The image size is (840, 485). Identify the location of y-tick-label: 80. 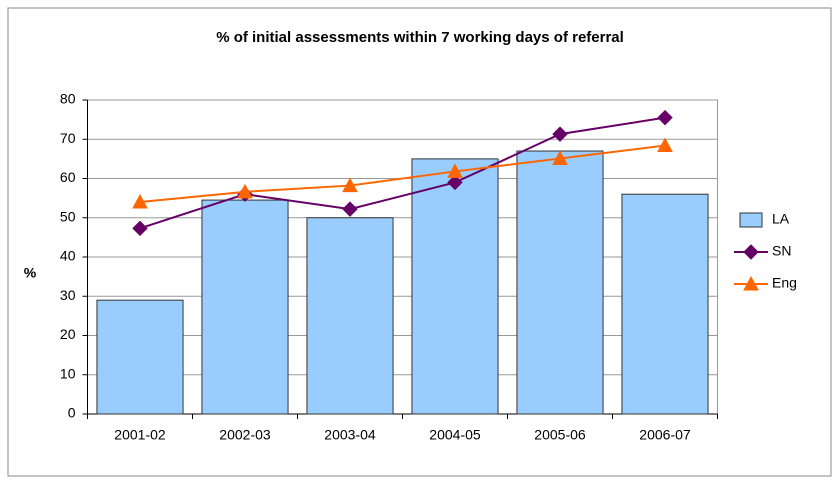
(68, 99).